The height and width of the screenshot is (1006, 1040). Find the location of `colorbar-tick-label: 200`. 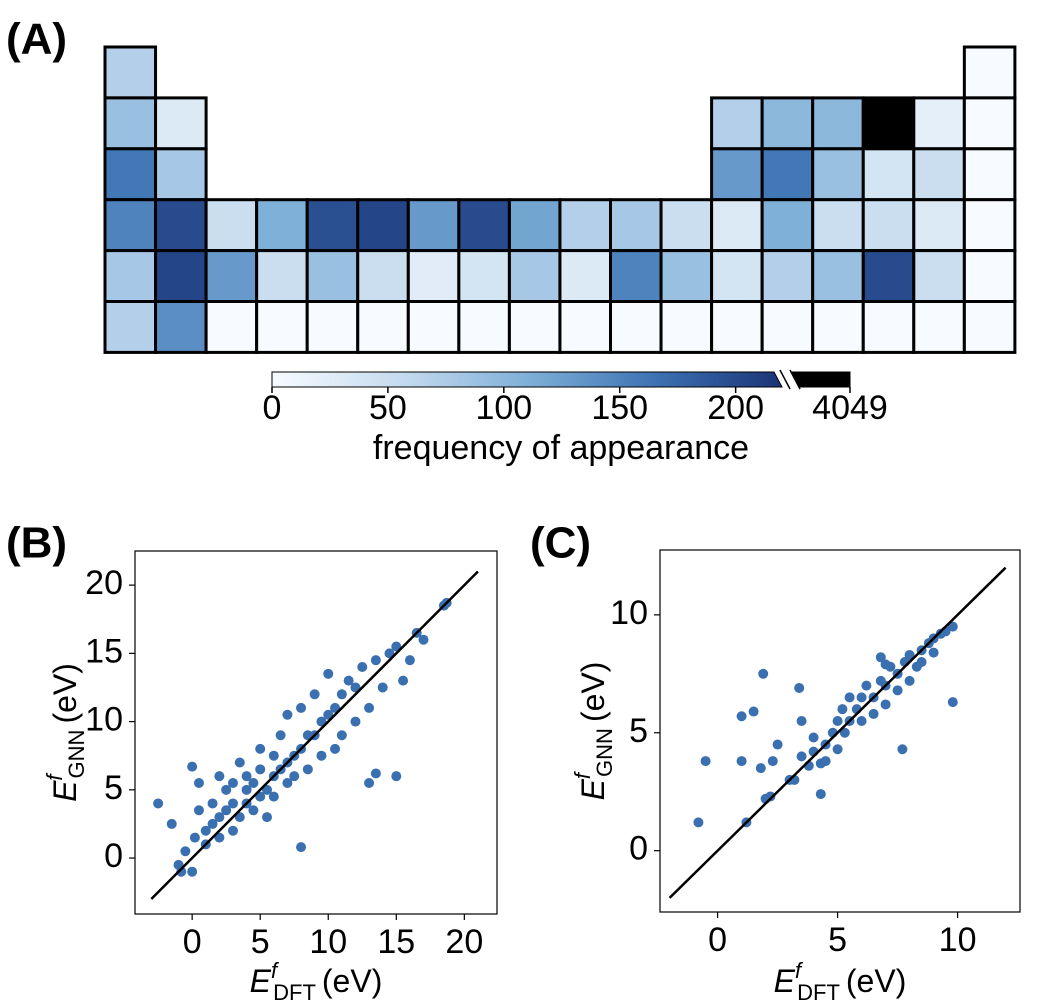

colorbar-tick-label: 200 is located at coordinates (735, 408).